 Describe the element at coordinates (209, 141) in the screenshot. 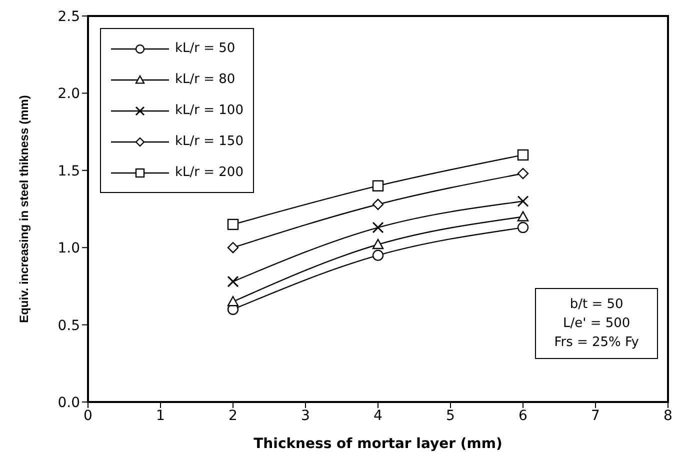

I see `legend-label: kL/r = 150` at that location.